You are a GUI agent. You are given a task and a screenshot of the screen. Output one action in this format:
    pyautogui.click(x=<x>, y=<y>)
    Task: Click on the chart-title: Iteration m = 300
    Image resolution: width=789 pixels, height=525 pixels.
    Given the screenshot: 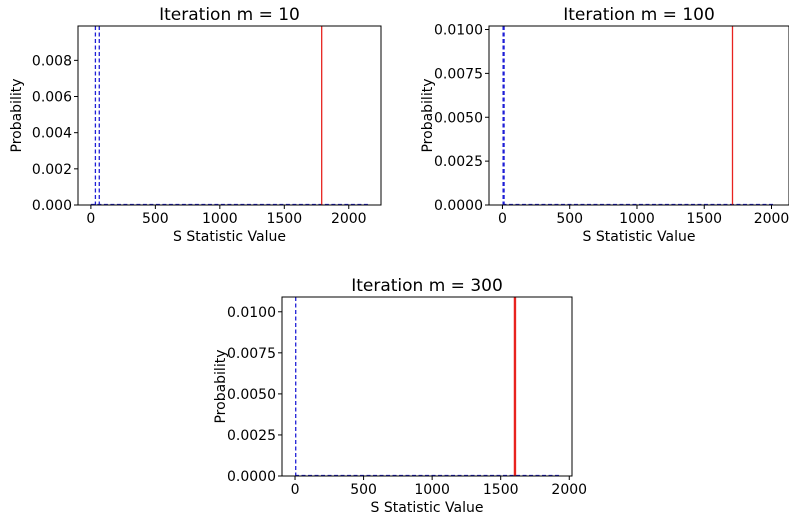 What is the action you would take?
    pyautogui.click(x=427, y=286)
    